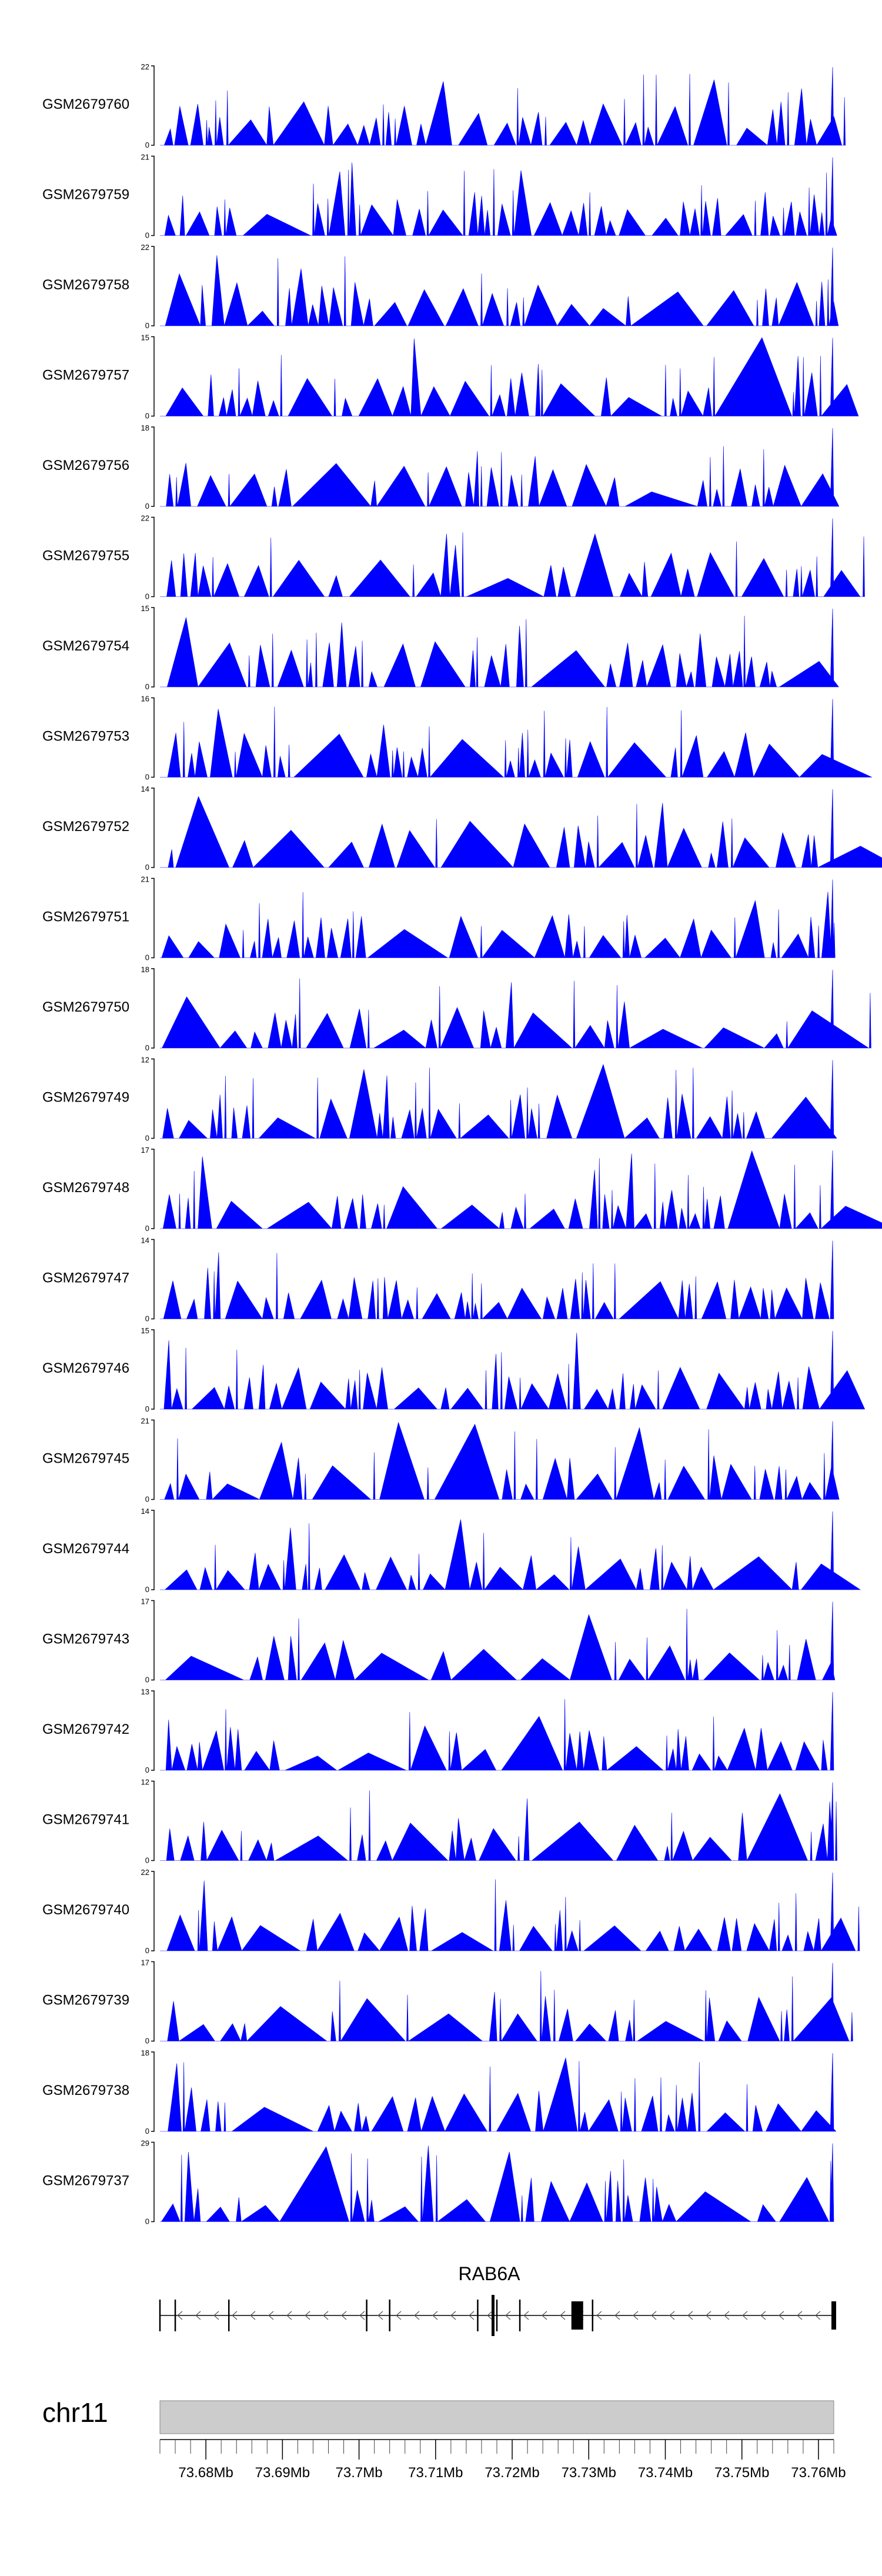 The height and width of the screenshot is (2576, 882). What do you see at coordinates (145, 1421) in the screenshot?
I see `ymax-label: 21` at bounding box center [145, 1421].